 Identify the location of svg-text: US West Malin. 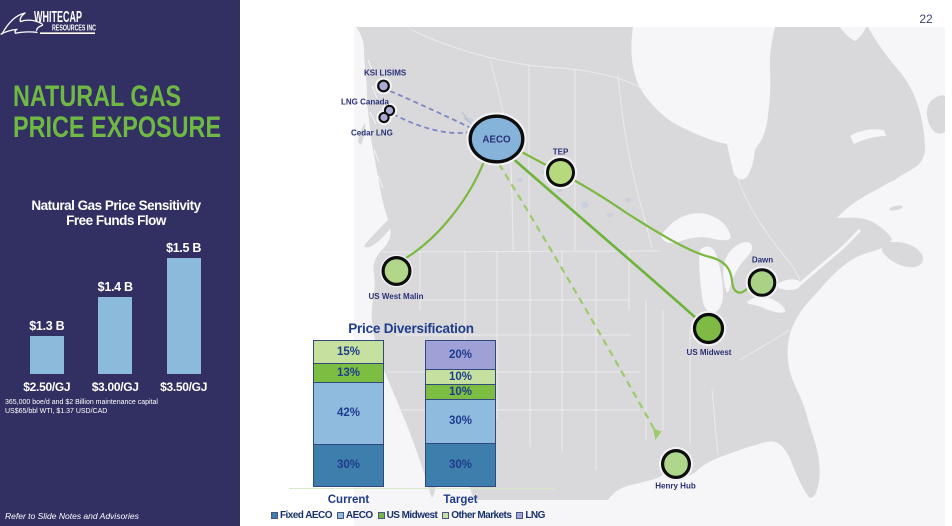
(396, 296).